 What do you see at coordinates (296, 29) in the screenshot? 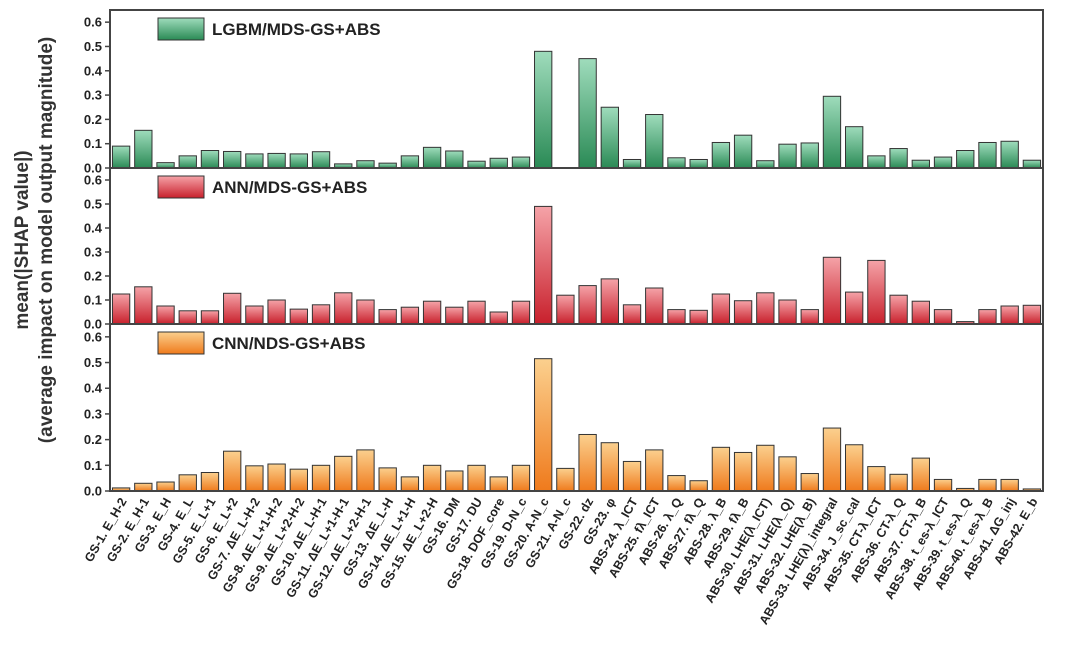
I see `legend-label-1: LGBM/MDS-GS+ABS` at bounding box center [296, 29].